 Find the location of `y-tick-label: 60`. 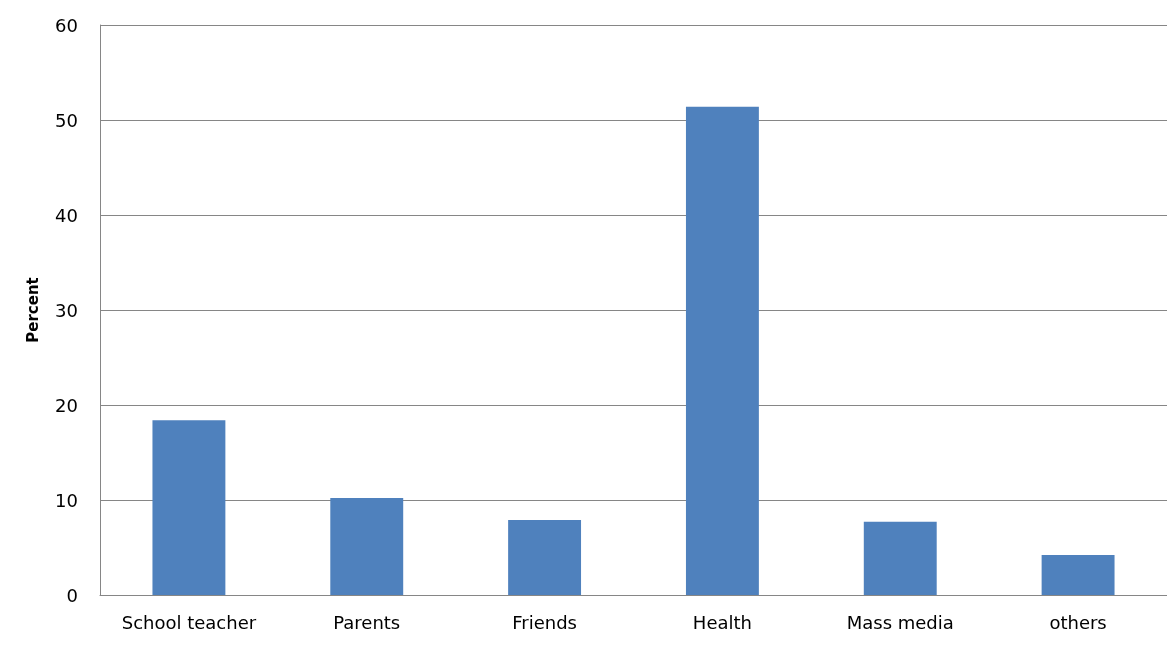

y-tick-label: 60 is located at coordinates (66, 25).